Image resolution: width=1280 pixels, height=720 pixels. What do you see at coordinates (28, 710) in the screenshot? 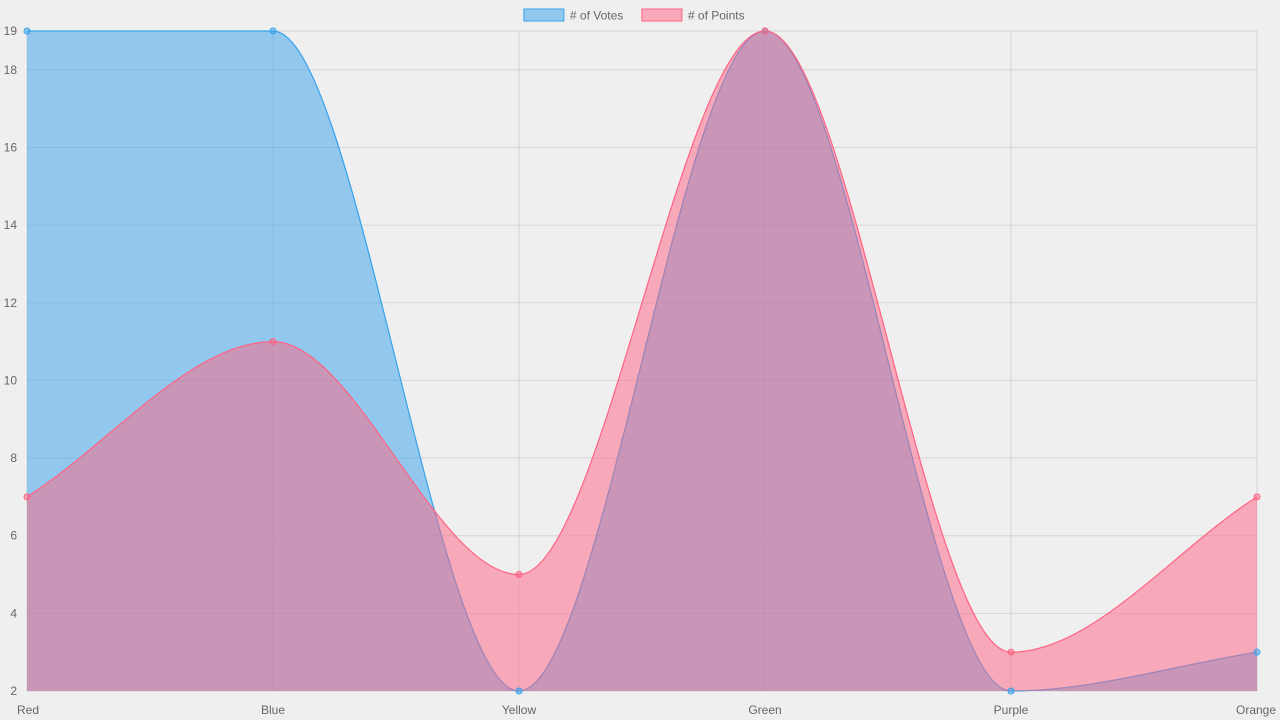
I see `x-tick-label: Red` at bounding box center [28, 710].